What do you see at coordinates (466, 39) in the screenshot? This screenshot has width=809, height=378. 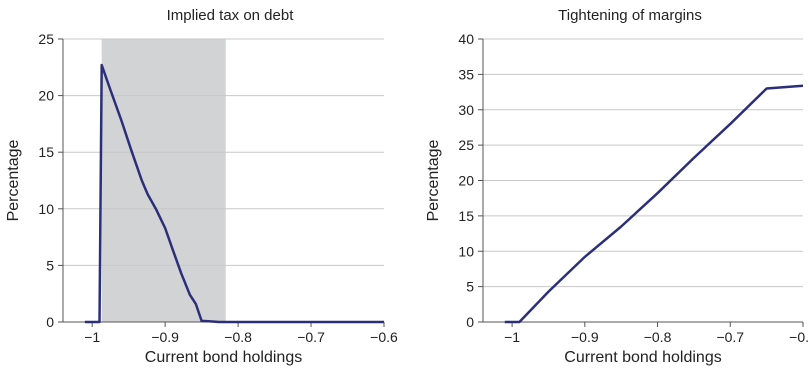 I see `y-tick-label: 40` at bounding box center [466, 39].